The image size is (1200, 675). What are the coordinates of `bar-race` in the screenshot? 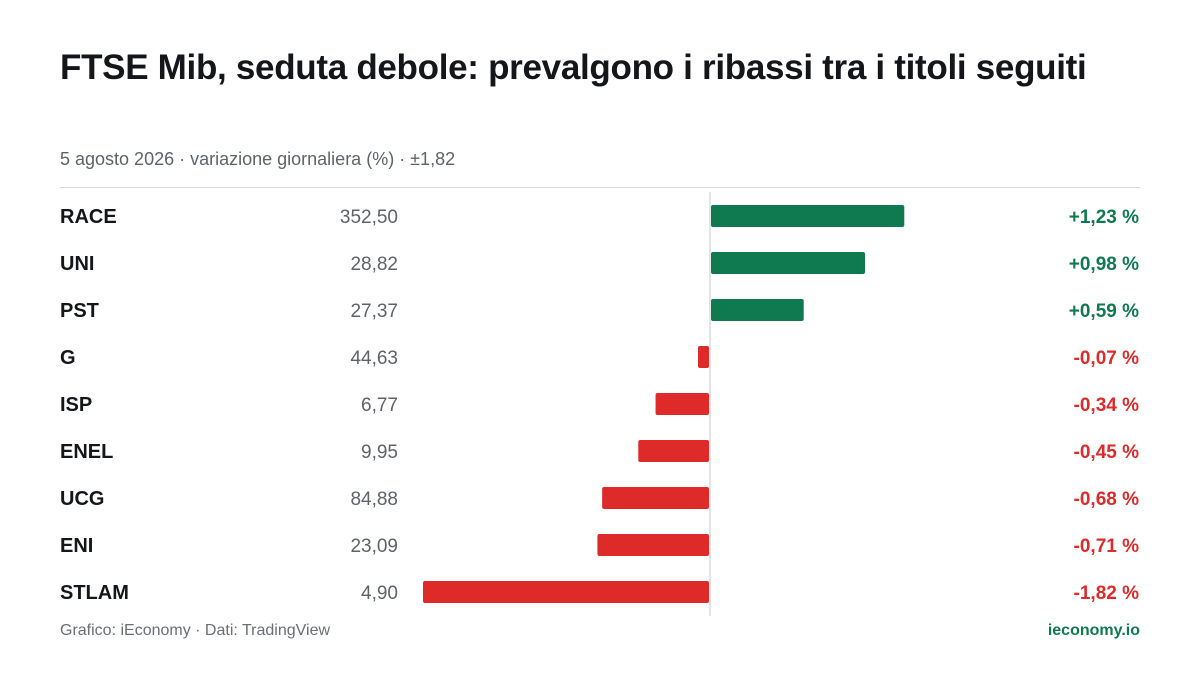 It's located at (808, 216).